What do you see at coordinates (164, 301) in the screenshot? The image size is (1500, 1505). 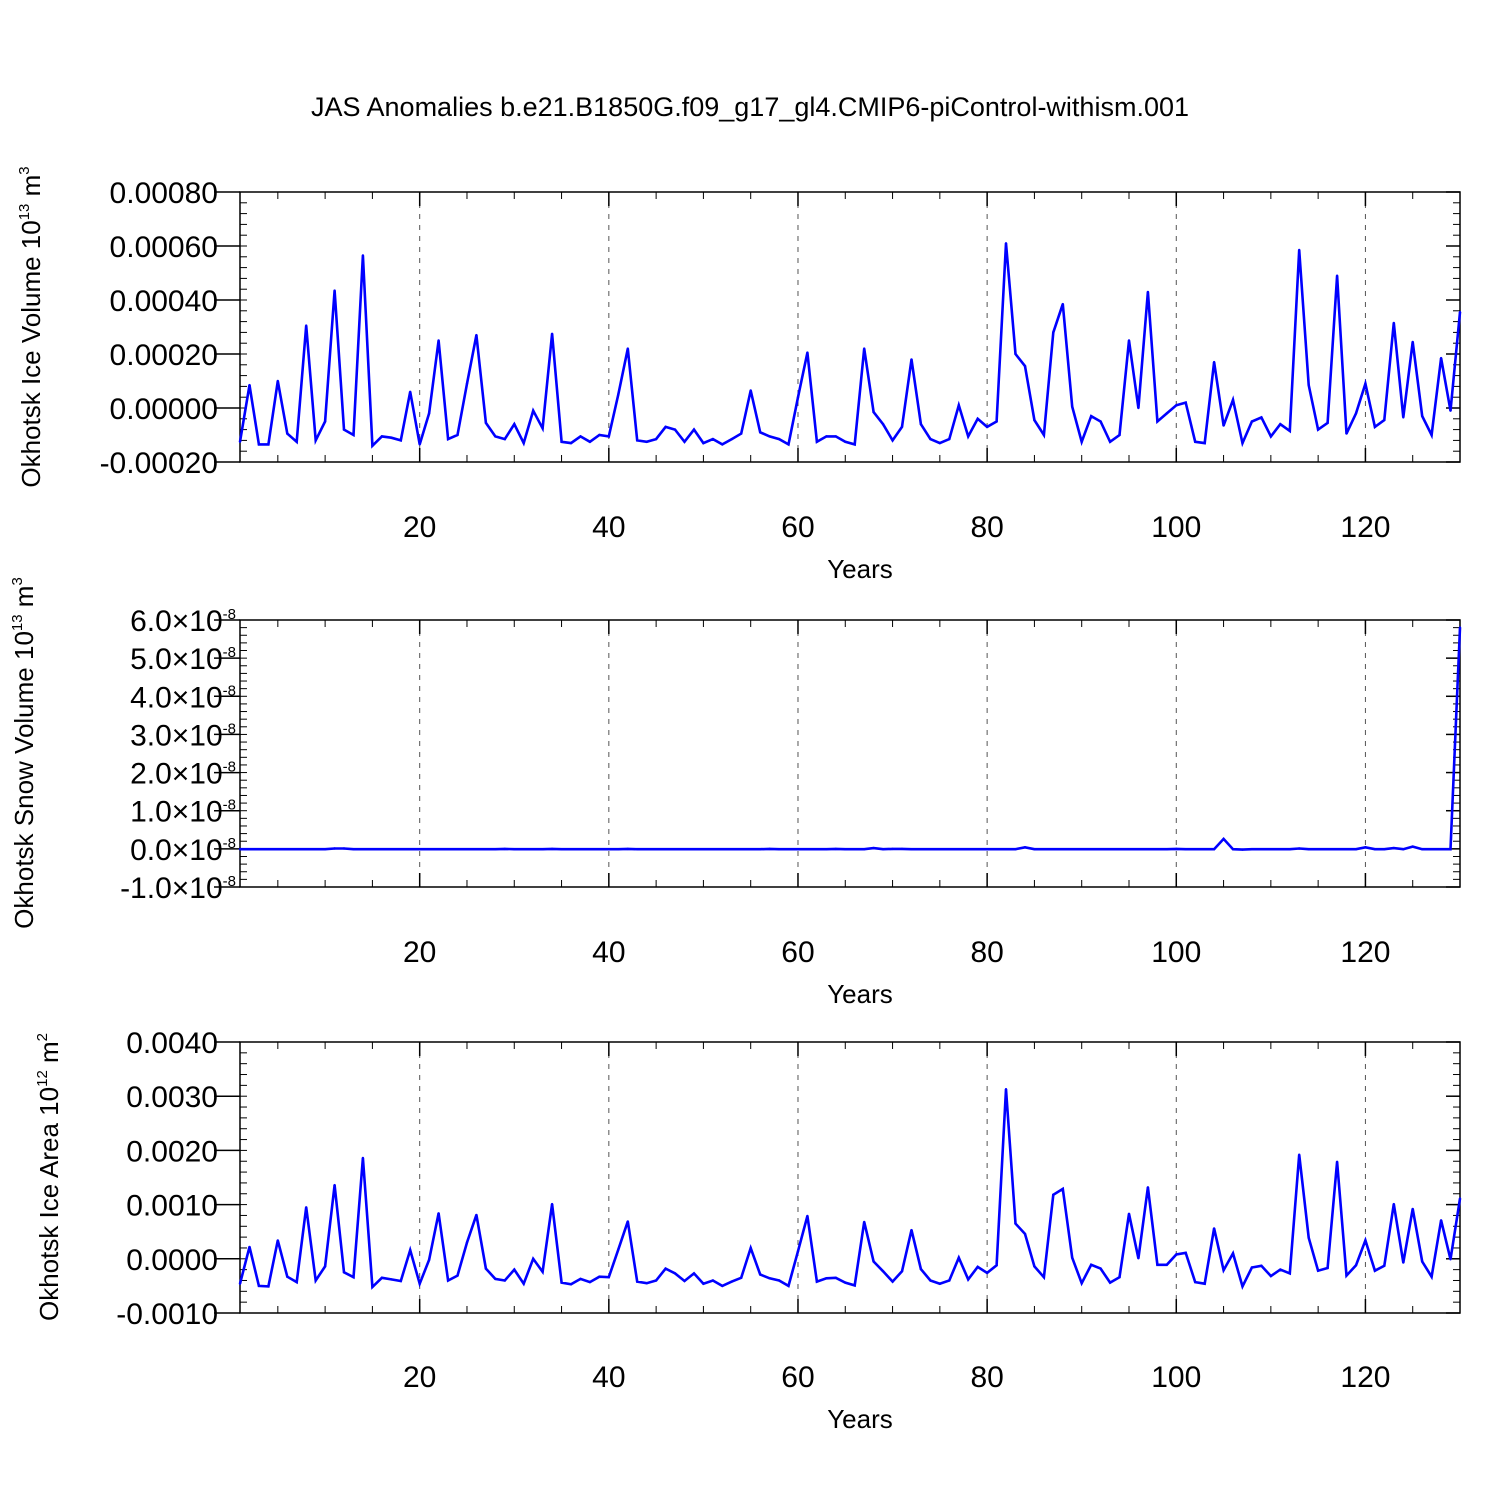 I see `y-tick-label: 0.00040` at bounding box center [164, 301].